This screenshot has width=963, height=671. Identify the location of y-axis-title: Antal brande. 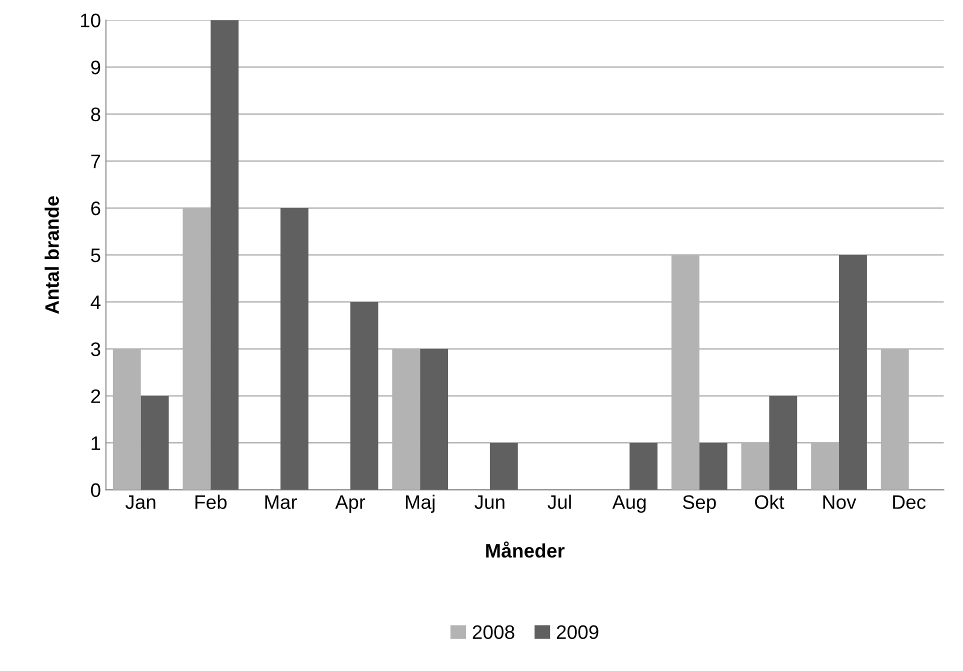
(51, 255).